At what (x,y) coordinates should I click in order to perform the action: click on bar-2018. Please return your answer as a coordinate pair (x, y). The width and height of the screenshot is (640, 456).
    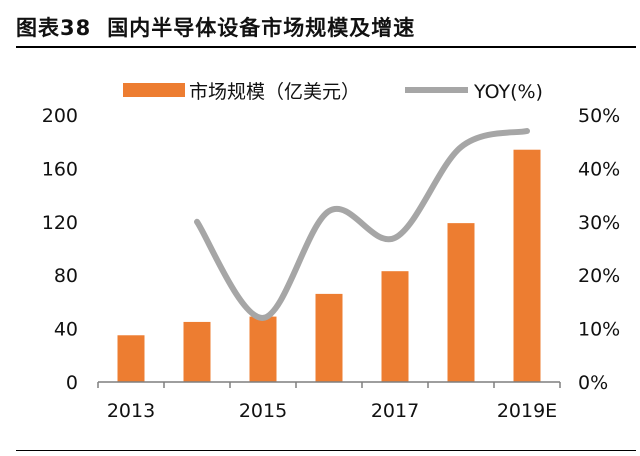
    Looking at the image, I should click on (461, 302).